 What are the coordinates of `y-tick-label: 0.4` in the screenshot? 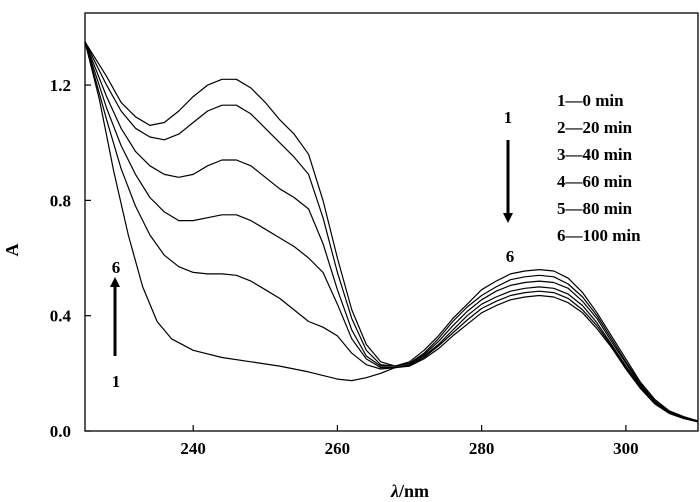 It's located at (61, 316).